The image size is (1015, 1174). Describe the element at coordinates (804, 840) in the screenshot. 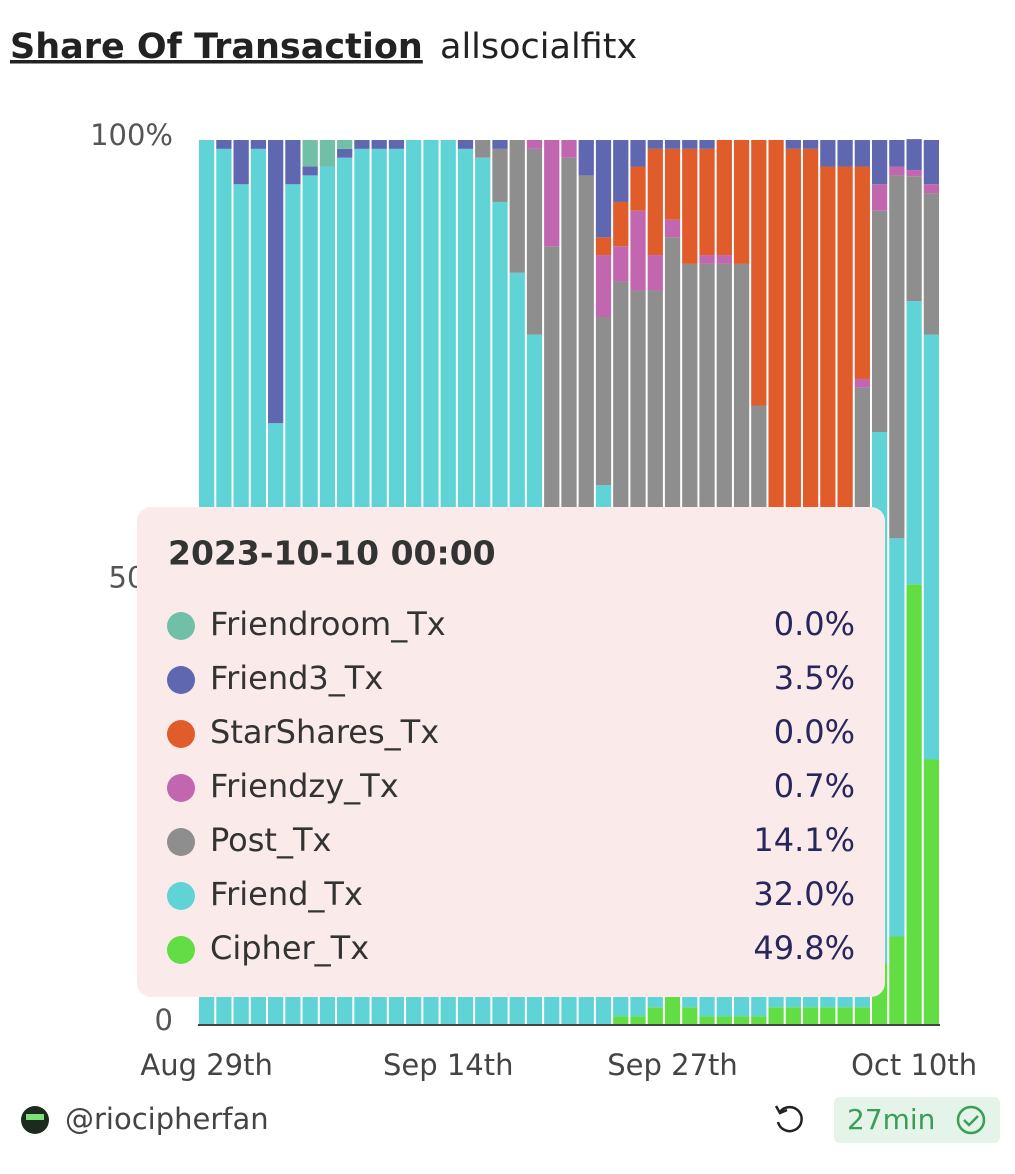

I see `tooltip-value: 14.1%` at that location.